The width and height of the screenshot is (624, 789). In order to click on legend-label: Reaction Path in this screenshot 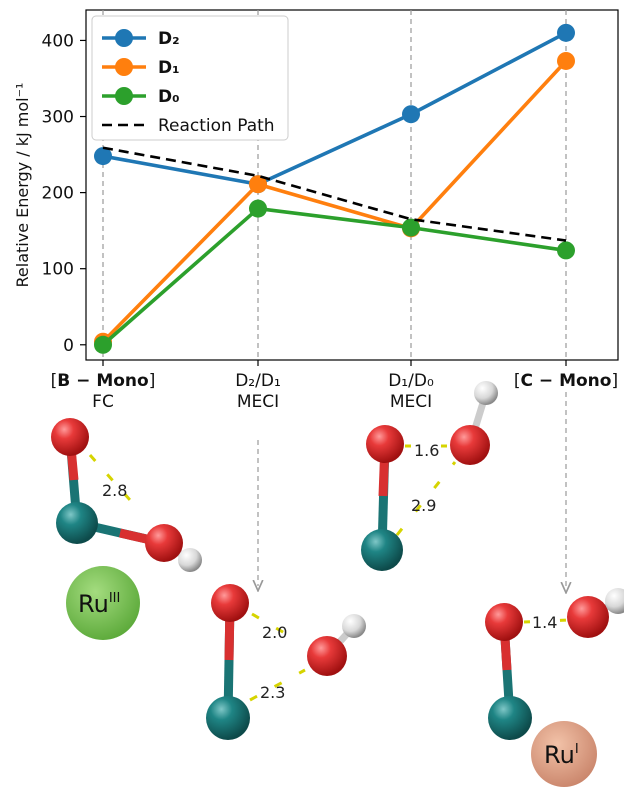, I will do `click(216, 126)`.